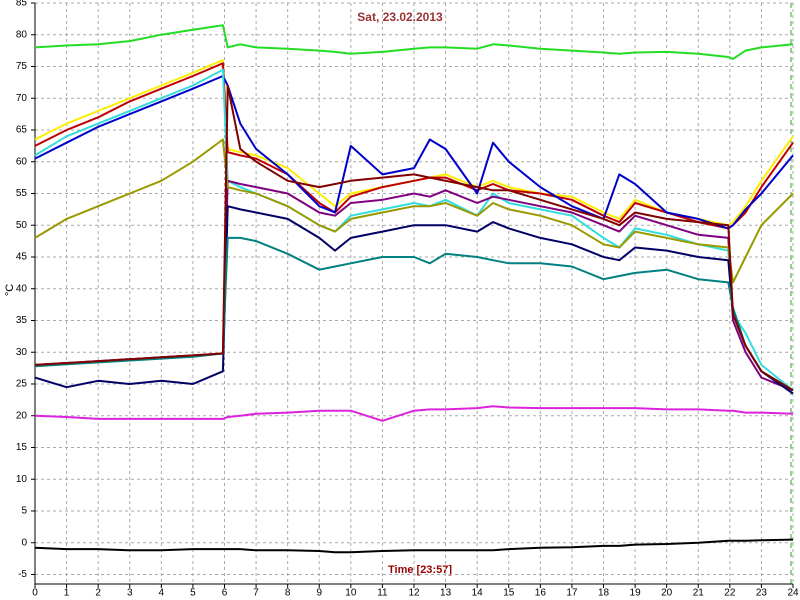  What do you see at coordinates (22, 130) in the screenshot?
I see `y-tick-label: 65` at bounding box center [22, 130].